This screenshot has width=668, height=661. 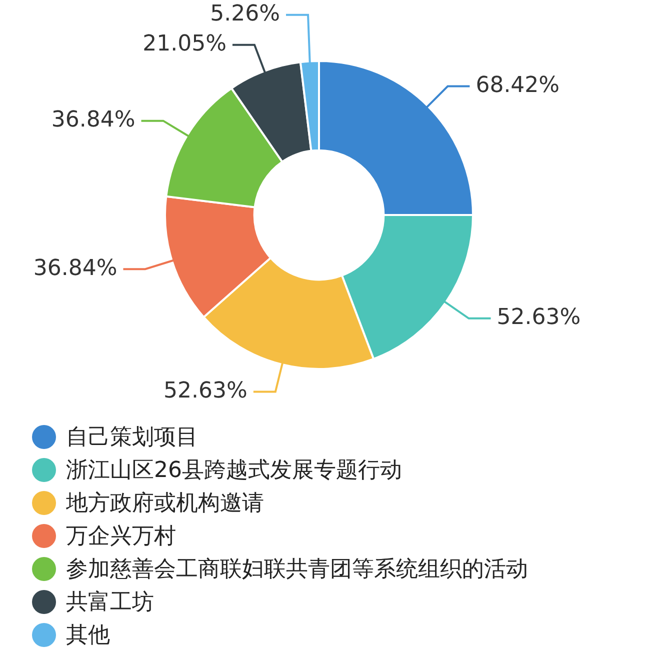 What do you see at coordinates (184, 44) in the screenshot?
I see `data-label: 21.05%` at bounding box center [184, 44].